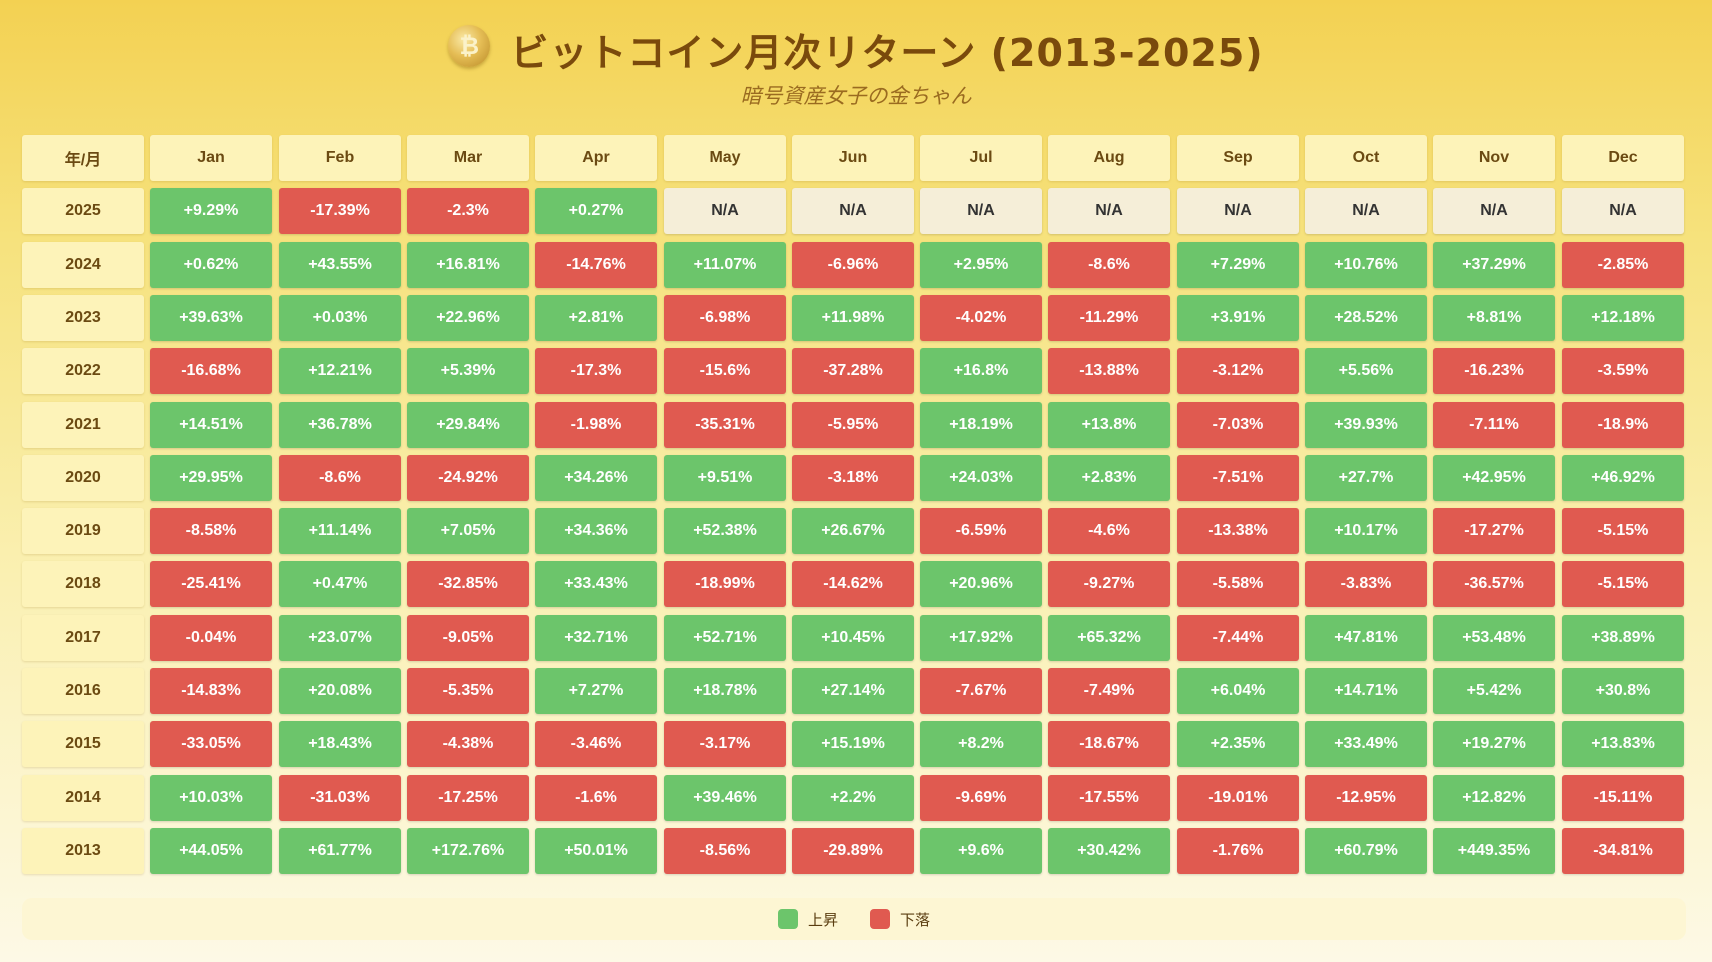 The height and width of the screenshot is (962, 1712). Describe the element at coordinates (915, 919) in the screenshot. I see `legend-label-down: 下落` at that location.